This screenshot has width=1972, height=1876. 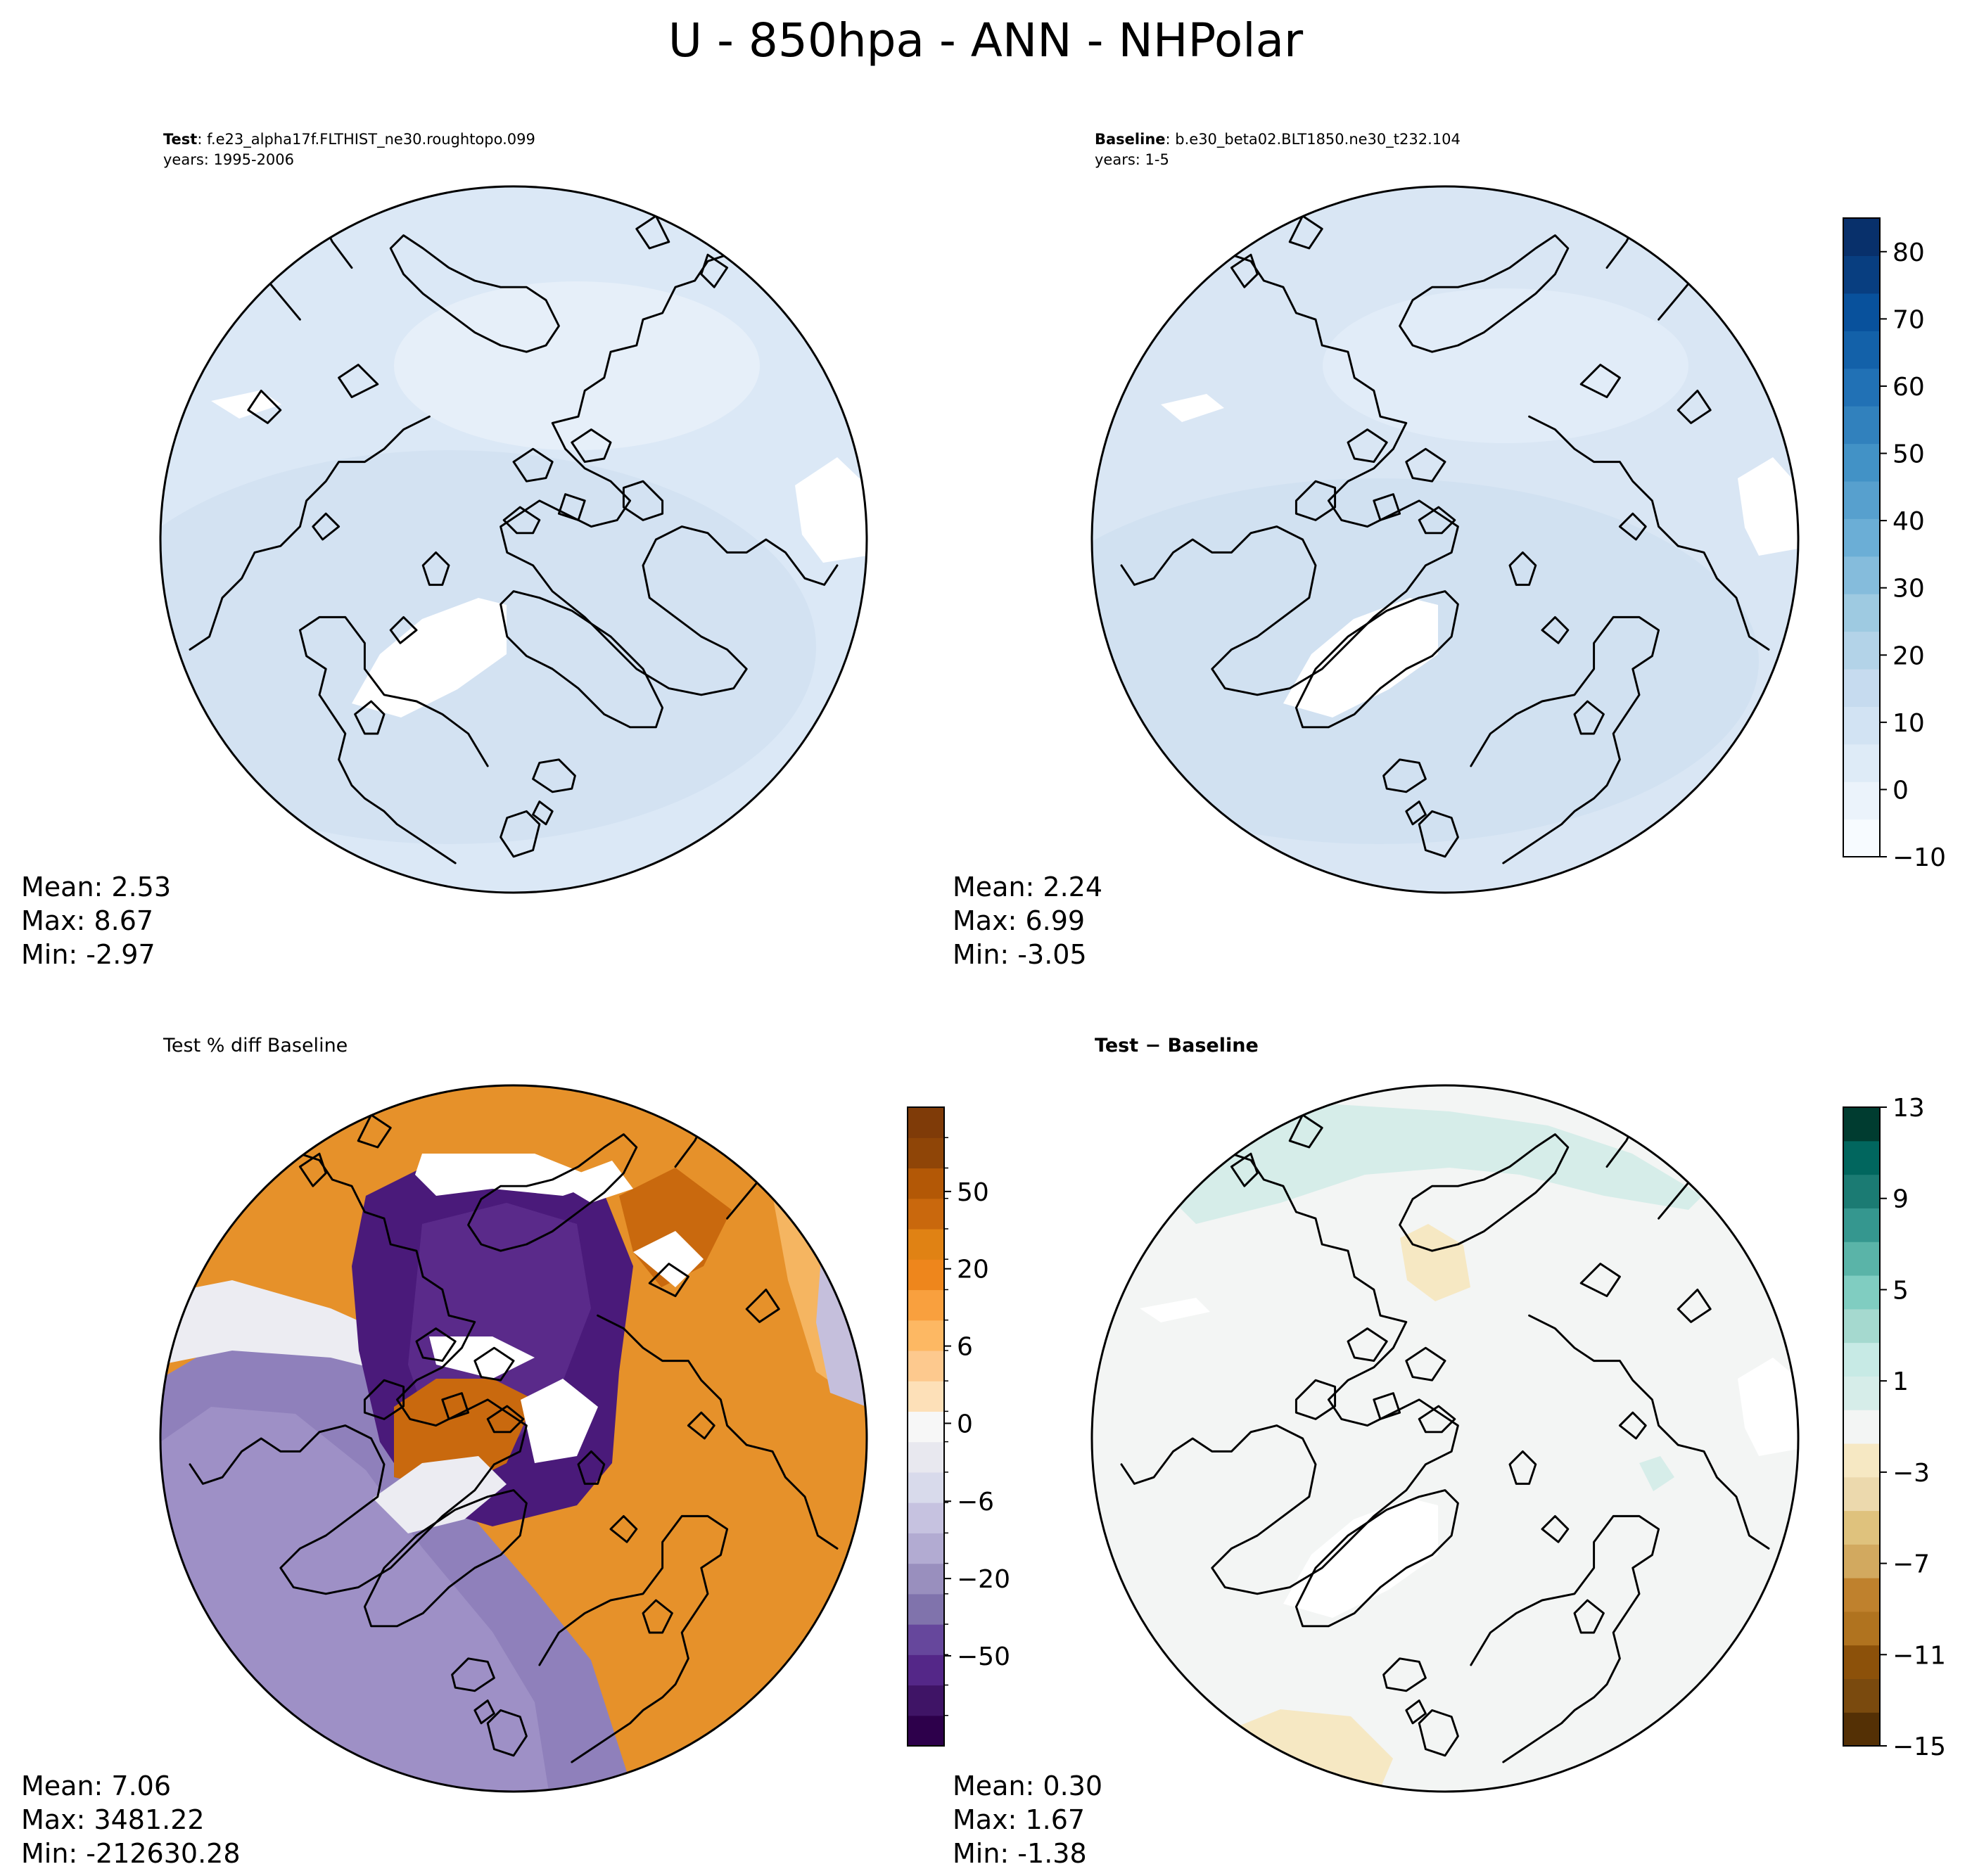 What do you see at coordinates (440, 1494) in the screenshot?
I see `pct-mask-greenland` at bounding box center [440, 1494].